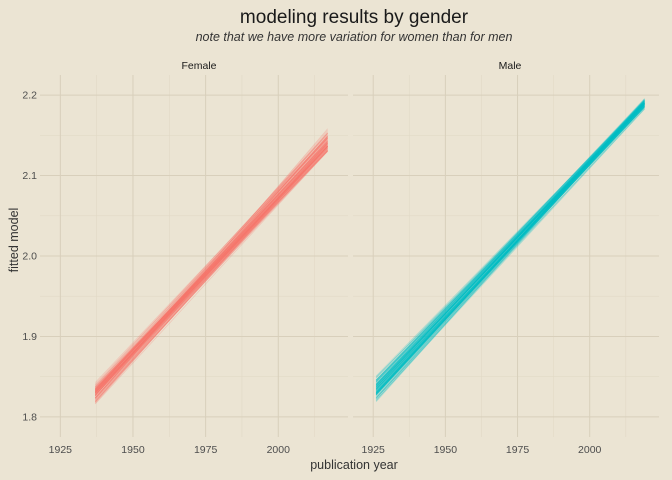 The width and height of the screenshot is (672, 480). What do you see at coordinates (325, 450) in the screenshot?
I see `x-tick-labels: 1925 1950 1975 2000 1925 1950 1975 2000` at bounding box center [325, 450].